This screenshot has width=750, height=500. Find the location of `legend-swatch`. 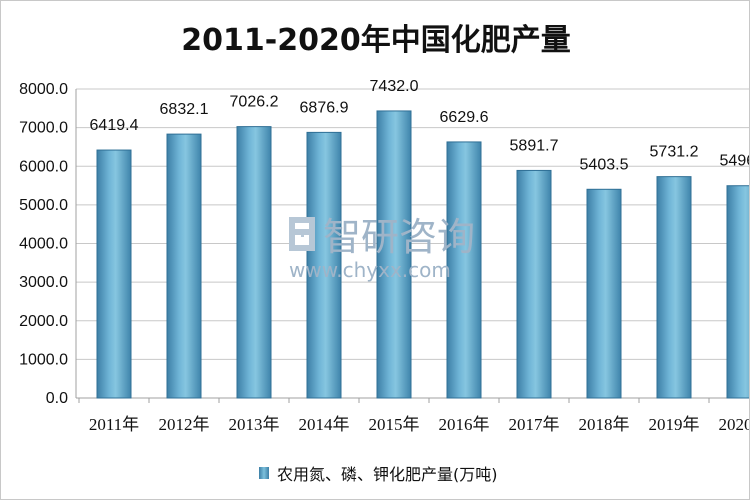

legend-swatch is located at coordinates (264, 473).